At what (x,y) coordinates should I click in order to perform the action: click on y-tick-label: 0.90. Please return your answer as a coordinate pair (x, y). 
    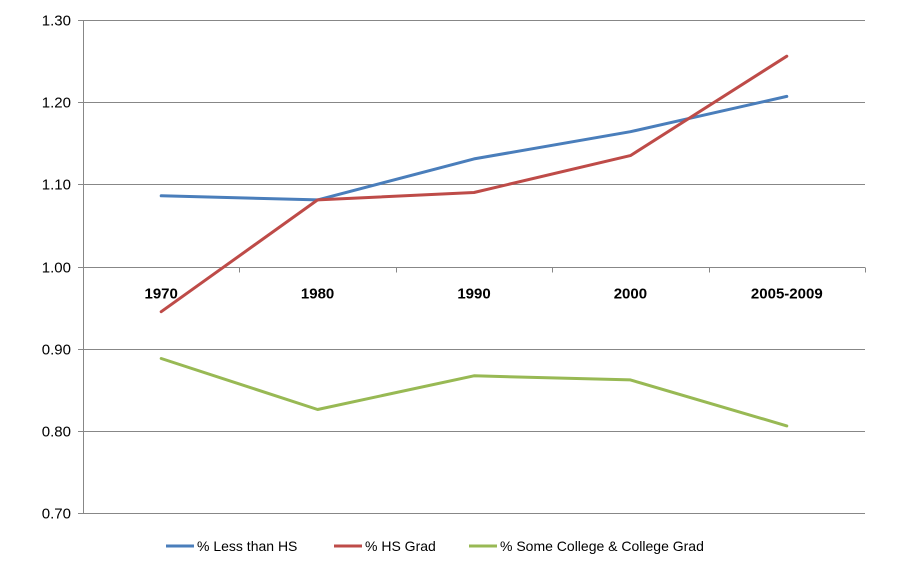
    Looking at the image, I should click on (56, 350).